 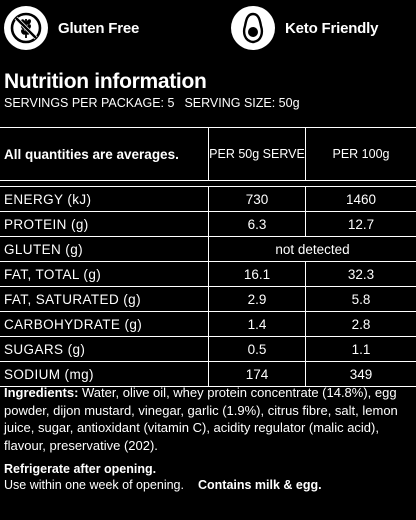 What do you see at coordinates (73, 324) in the screenshot?
I see `row-label: CARBOHYDRATE (g)` at bounding box center [73, 324].